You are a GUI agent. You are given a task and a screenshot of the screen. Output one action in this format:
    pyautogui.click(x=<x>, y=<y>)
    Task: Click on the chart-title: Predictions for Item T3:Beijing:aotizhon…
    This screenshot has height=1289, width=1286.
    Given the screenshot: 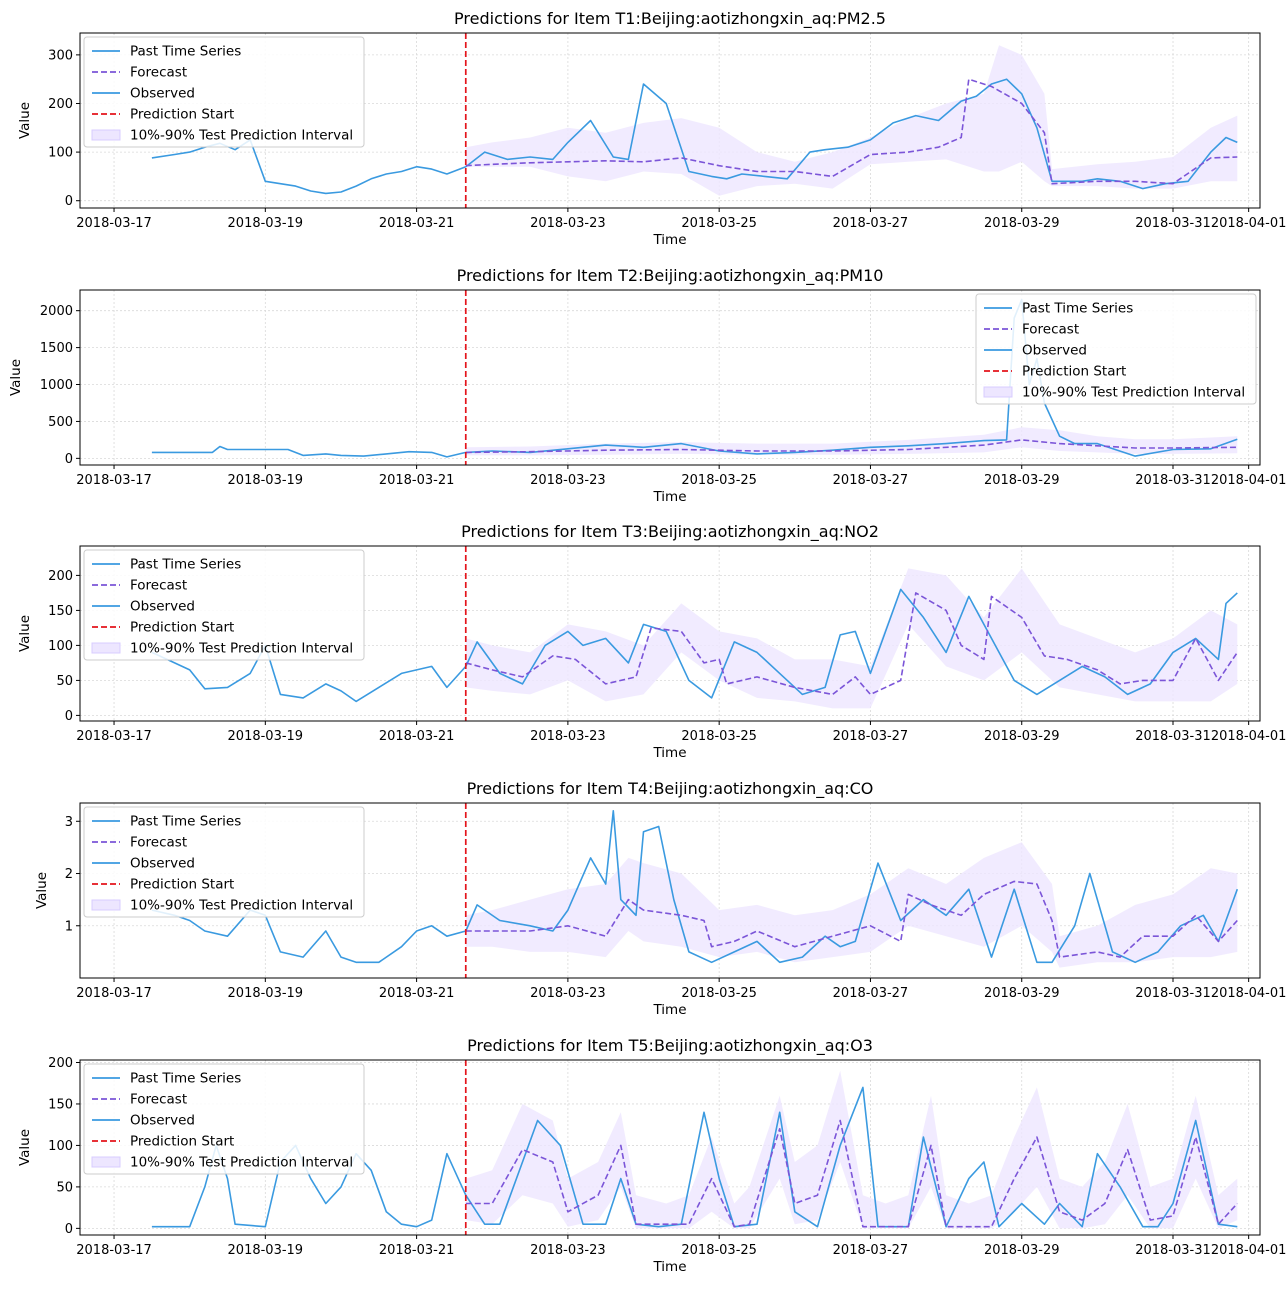 What is the action you would take?
    pyautogui.click(x=670, y=532)
    